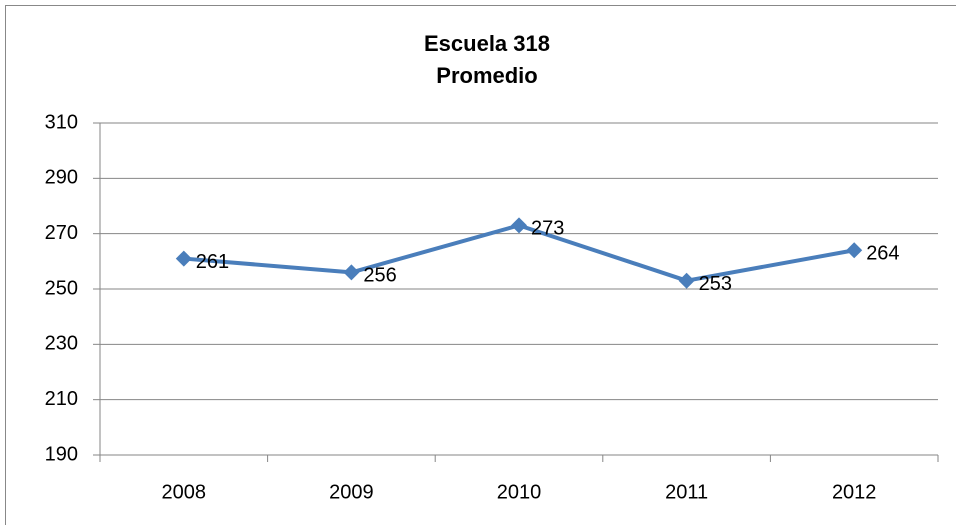 Image resolution: width=956 pixels, height=525 pixels. What do you see at coordinates (61, 178) in the screenshot?
I see `y-tick-label: 290` at bounding box center [61, 178].